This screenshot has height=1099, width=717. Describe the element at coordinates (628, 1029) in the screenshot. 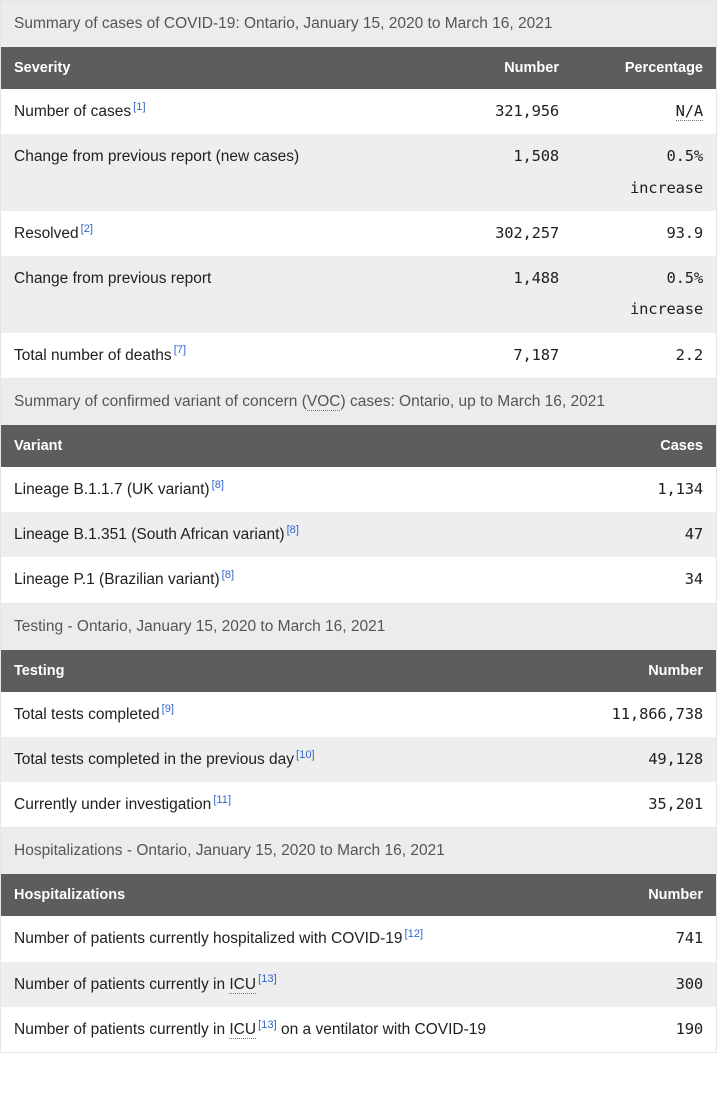

I see `row-number: 190` at that location.